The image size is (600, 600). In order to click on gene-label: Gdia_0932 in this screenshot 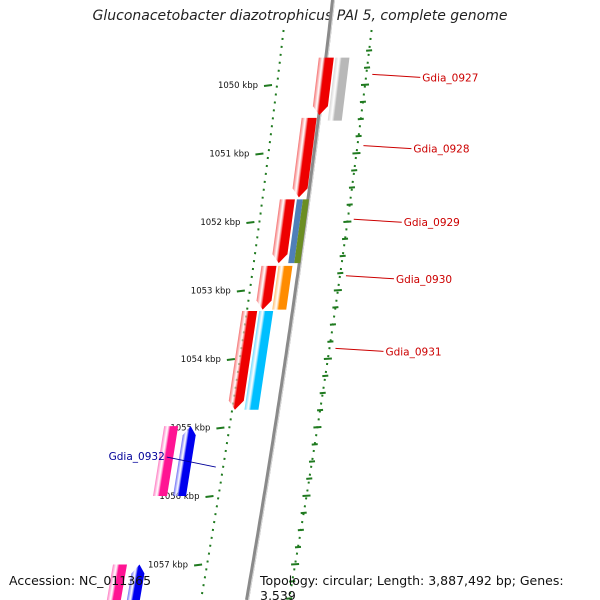, I will do `click(137, 457)`.